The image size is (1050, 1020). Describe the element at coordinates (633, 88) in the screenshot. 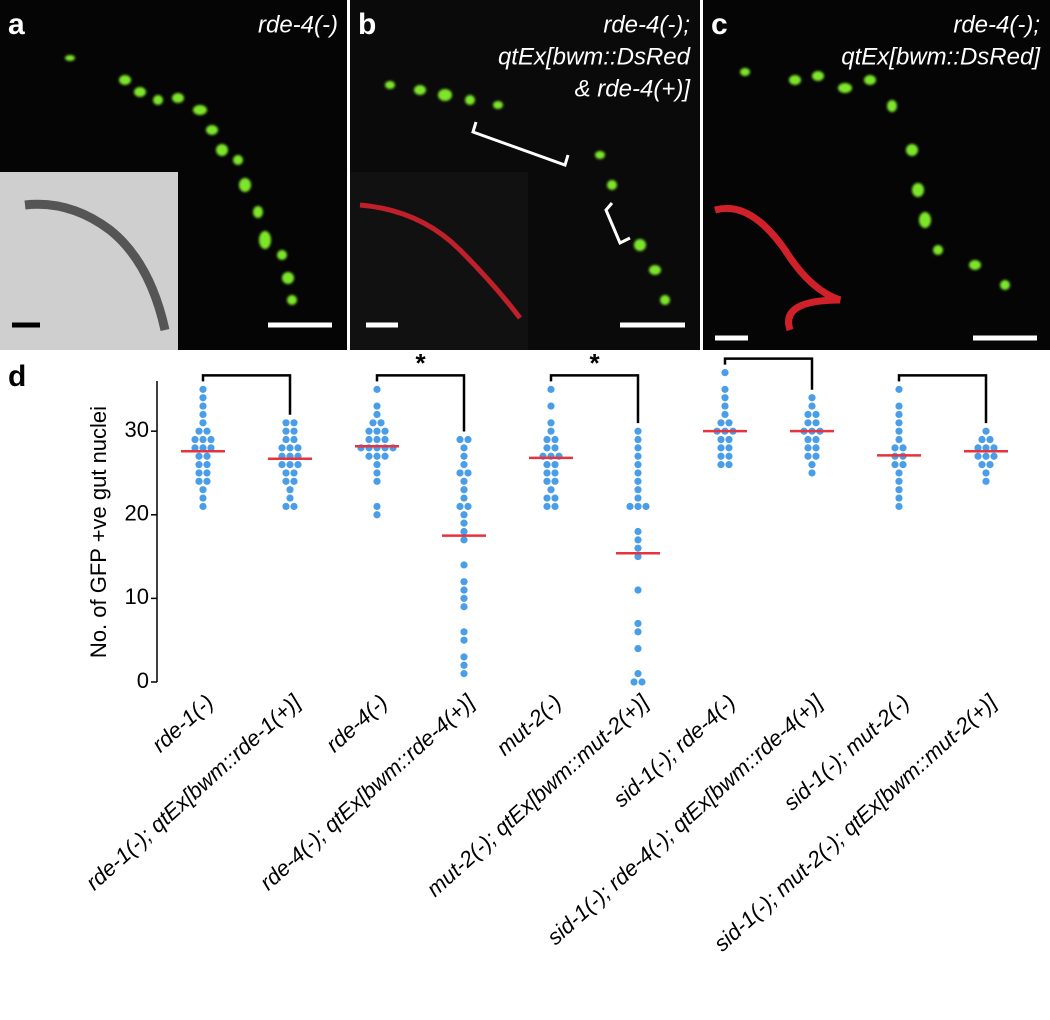

I see `panel-caption: & rde-4(+)]` at that location.